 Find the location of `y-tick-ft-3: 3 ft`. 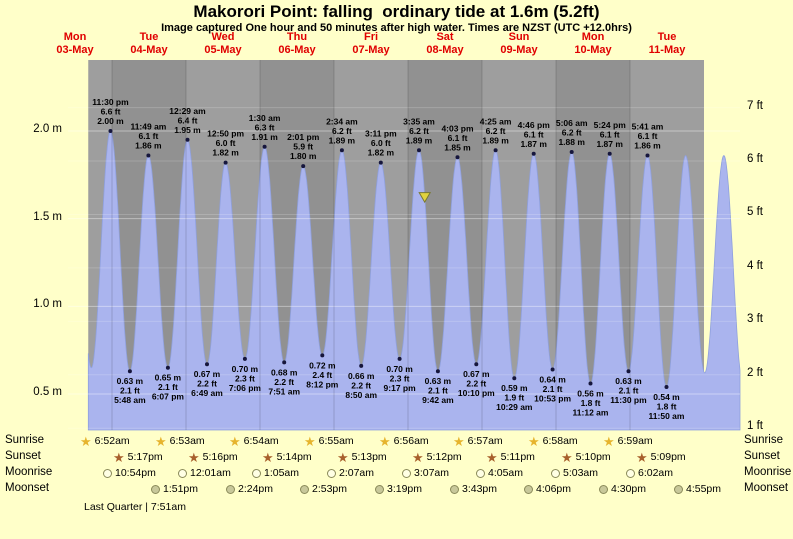

y-tick-ft-3: 3 ft is located at coordinates (755, 319).